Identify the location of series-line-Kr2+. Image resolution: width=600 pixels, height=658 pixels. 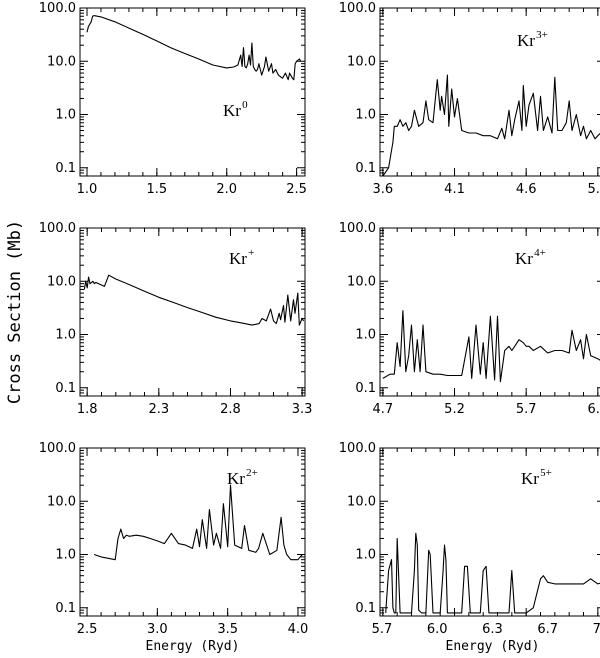
(198, 522).